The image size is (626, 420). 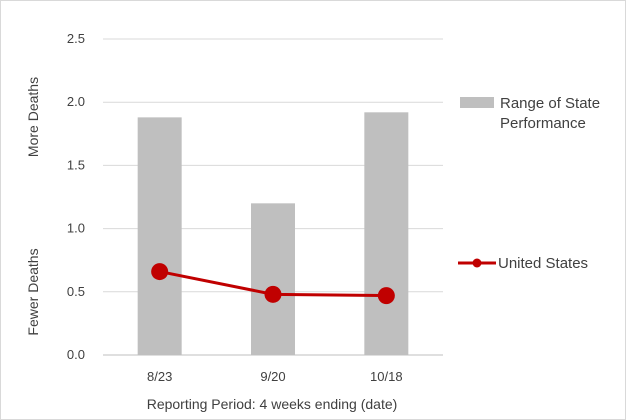 What do you see at coordinates (76, 101) in the screenshot?
I see `y-tick-label: 2.0` at bounding box center [76, 101].